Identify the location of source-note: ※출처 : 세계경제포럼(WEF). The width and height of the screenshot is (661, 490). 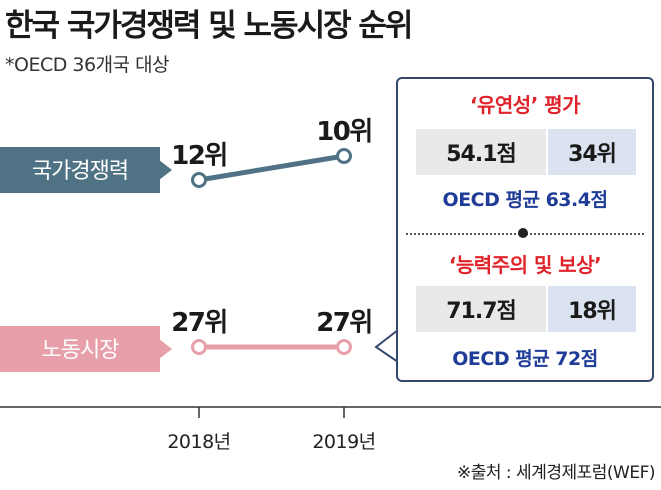
(556, 473).